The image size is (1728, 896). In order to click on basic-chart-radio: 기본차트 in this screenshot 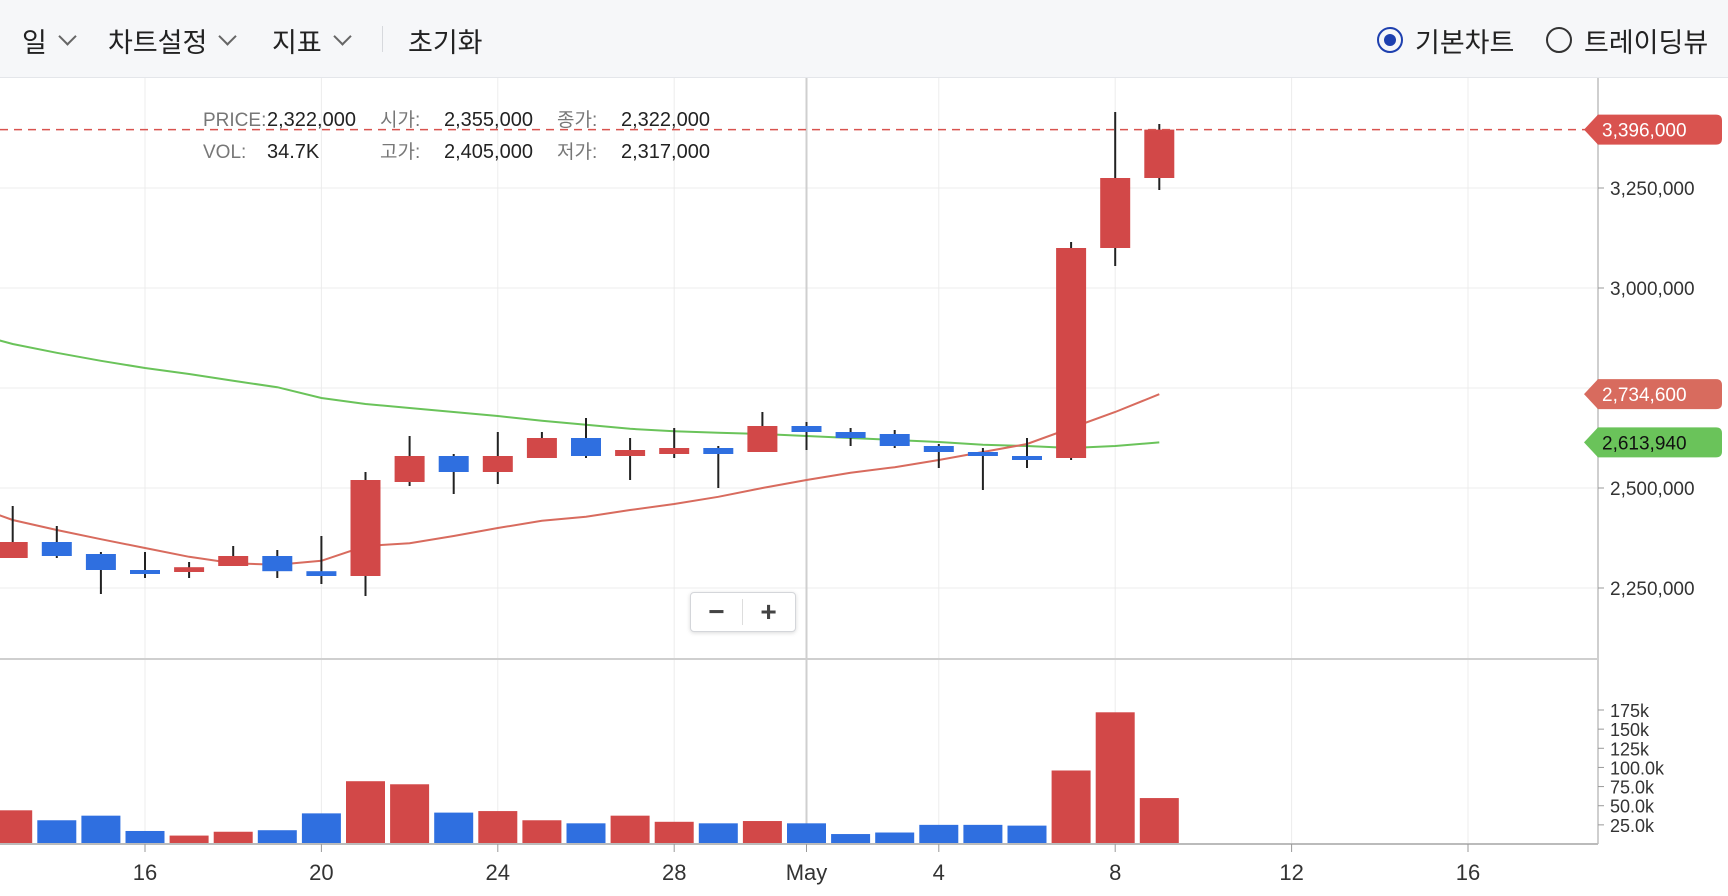, I will do `click(1445, 40)`.